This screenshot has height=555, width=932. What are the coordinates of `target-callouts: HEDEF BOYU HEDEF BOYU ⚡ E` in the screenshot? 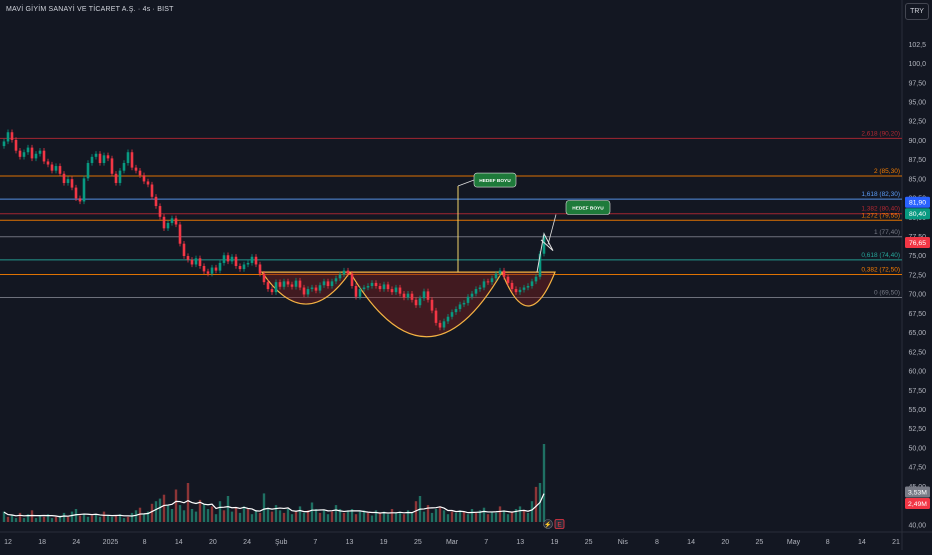 It's located at (534, 350).